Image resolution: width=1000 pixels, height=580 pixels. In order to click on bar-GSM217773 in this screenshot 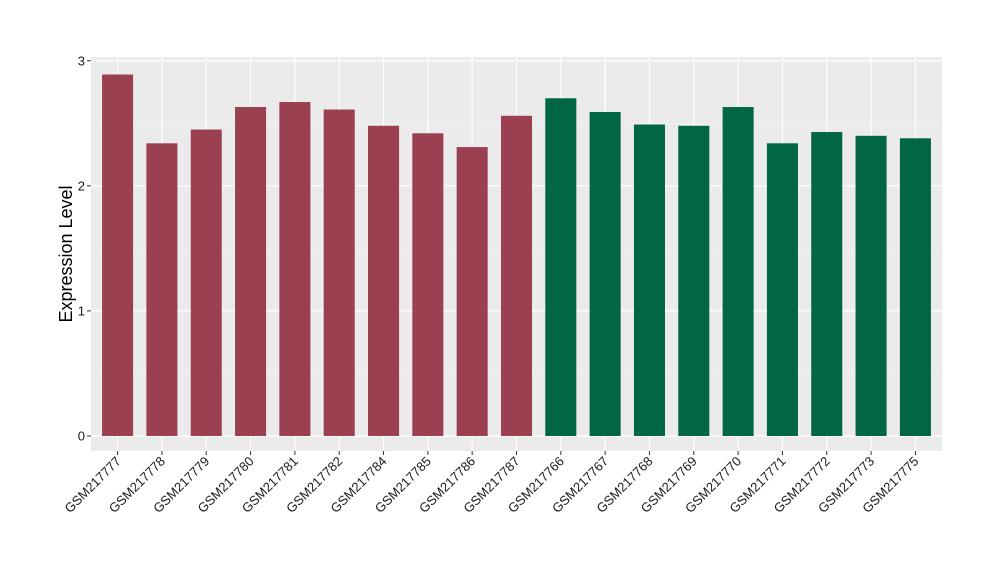, I will do `click(871, 285)`.